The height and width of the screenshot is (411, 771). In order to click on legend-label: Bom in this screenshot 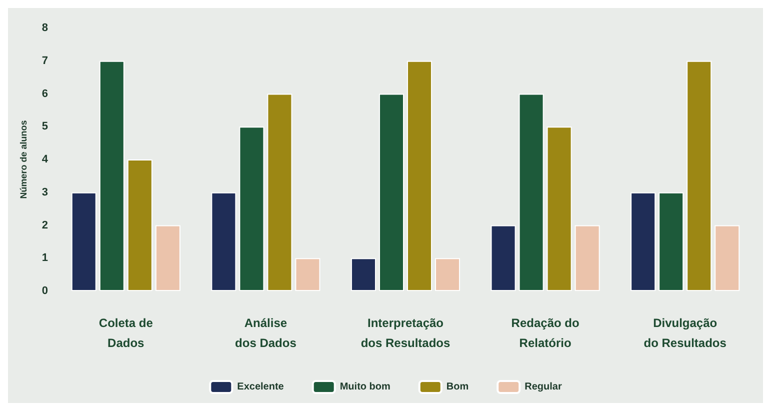, I will do `click(457, 387)`.